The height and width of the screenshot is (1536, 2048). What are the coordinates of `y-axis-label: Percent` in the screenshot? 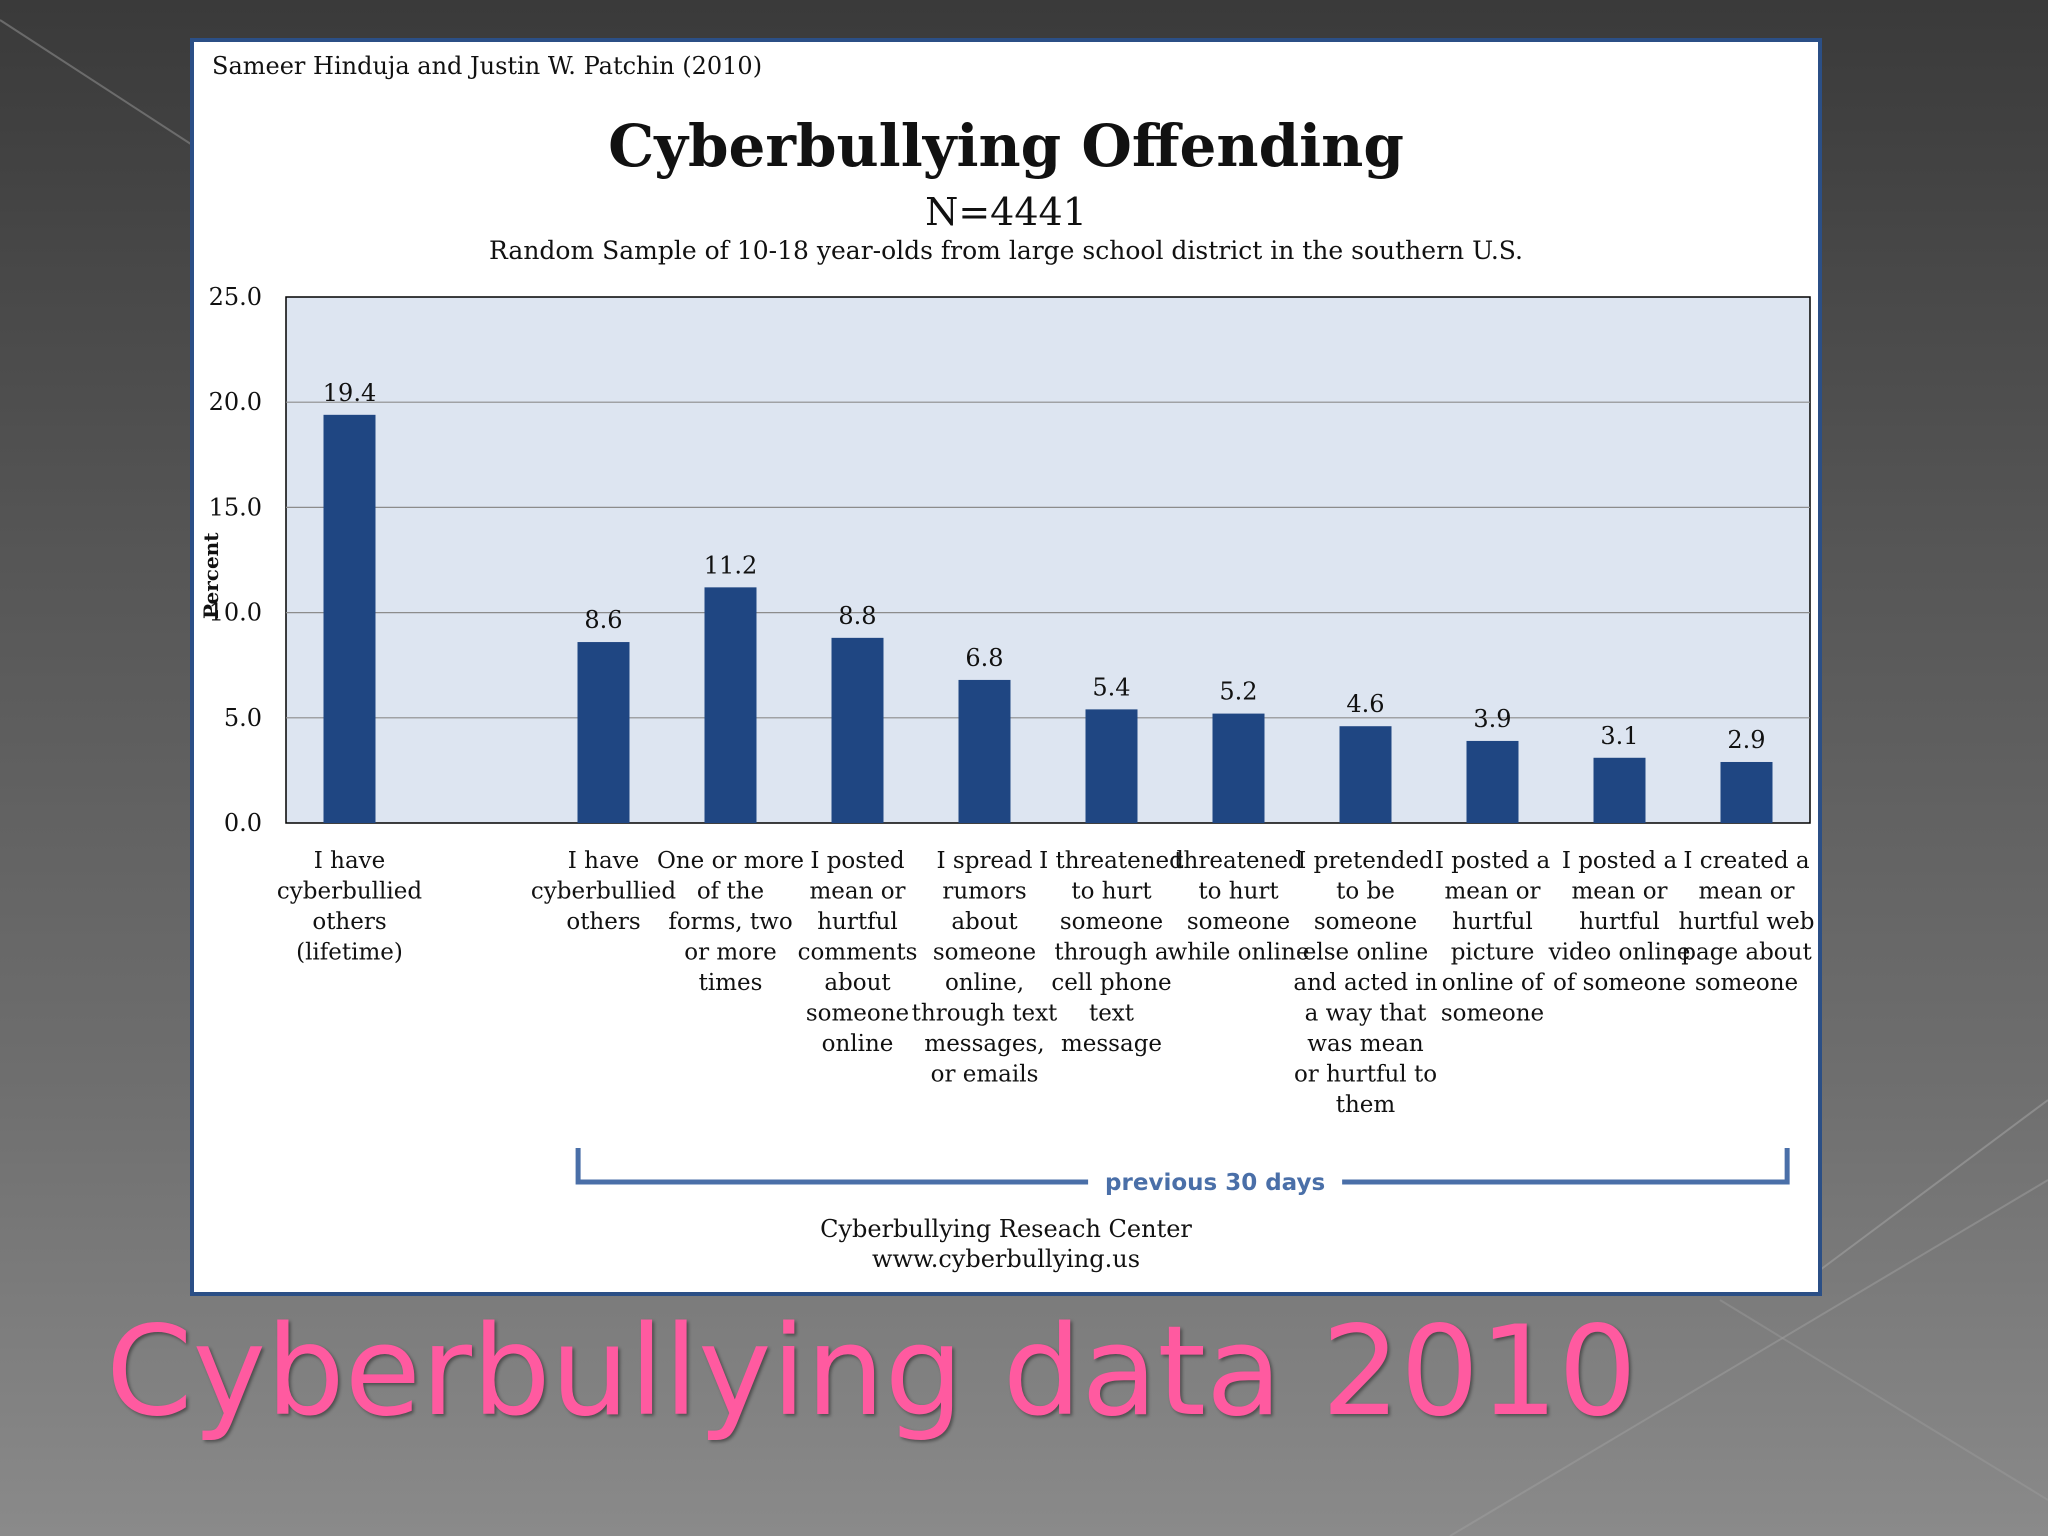 It's located at (211, 575).